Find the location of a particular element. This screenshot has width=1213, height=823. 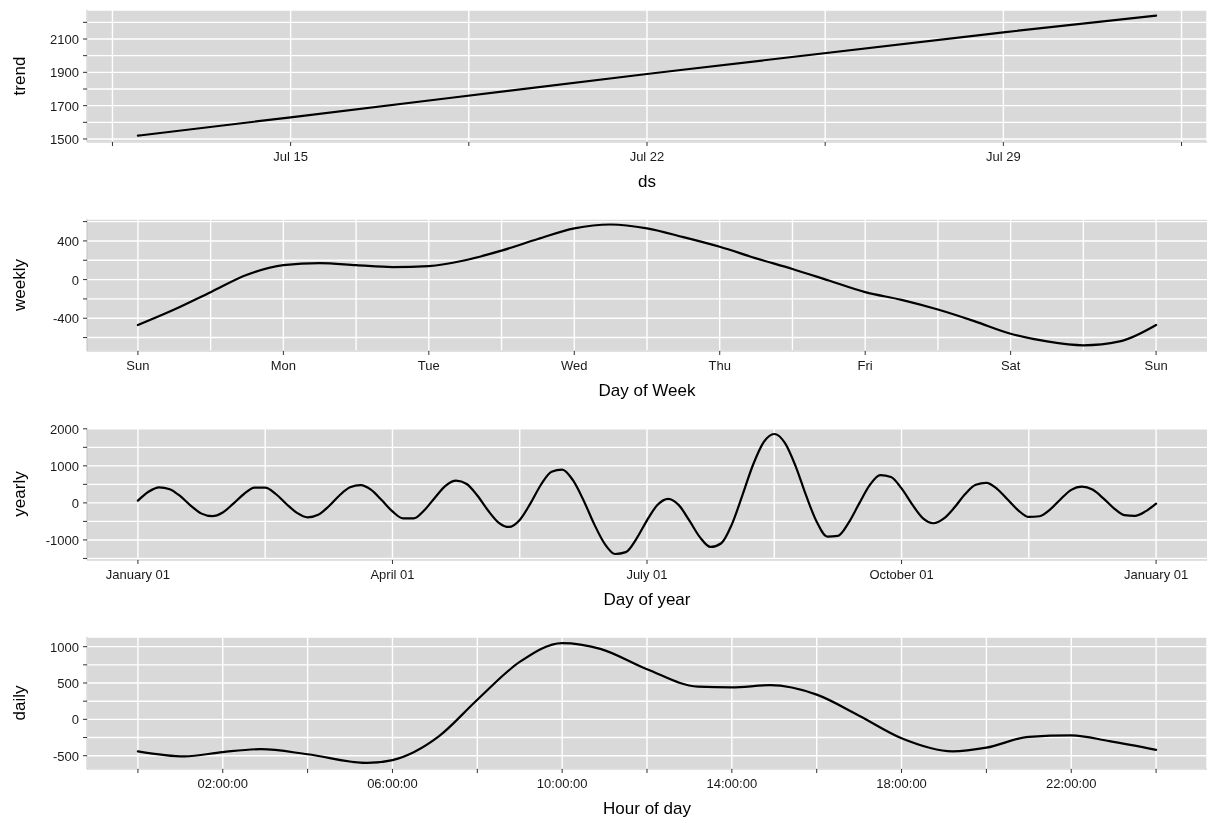

y-tick-label: 500 is located at coordinates (68, 683).